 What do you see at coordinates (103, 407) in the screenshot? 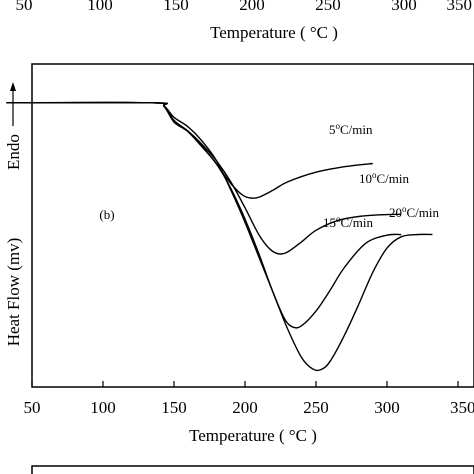
I see `x-tick-label: 100` at bounding box center [103, 407].